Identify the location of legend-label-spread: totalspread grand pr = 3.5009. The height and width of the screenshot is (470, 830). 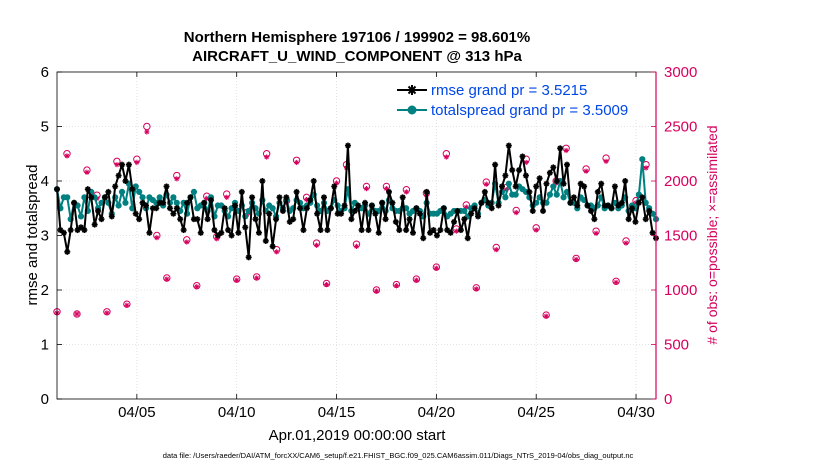
(529, 110).